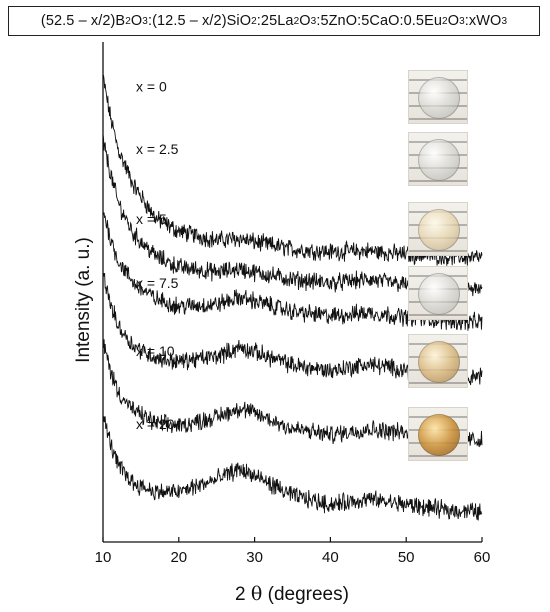 The height and width of the screenshot is (612, 550). What do you see at coordinates (178, 557) in the screenshot?
I see `x-tick-label: 20` at bounding box center [178, 557].